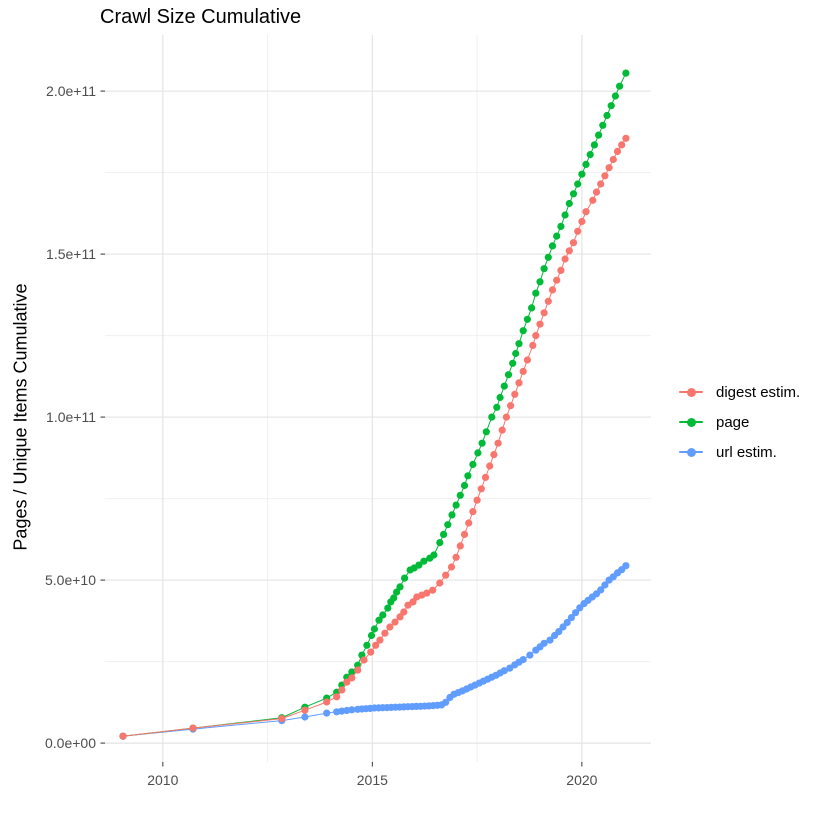 This screenshot has height=827, width=826. What do you see at coordinates (372, 780) in the screenshot?
I see `x-tick-label: 2015` at bounding box center [372, 780].